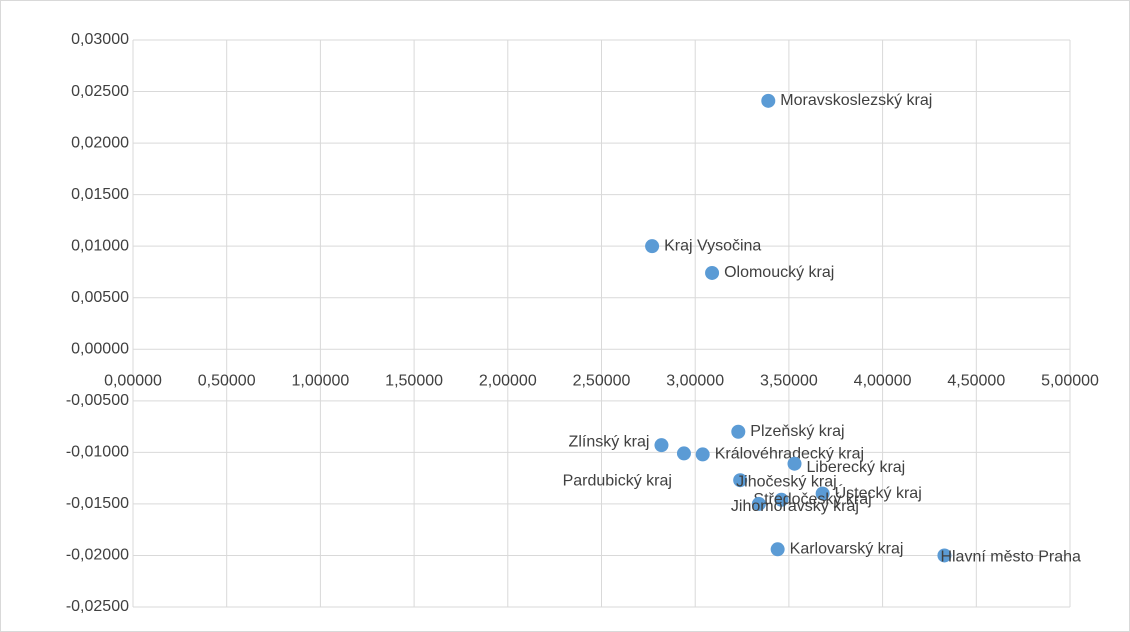 This screenshot has height=632, width=1130. What do you see at coordinates (617, 481) in the screenshot?
I see `data-label: Pardubický kraj` at bounding box center [617, 481].